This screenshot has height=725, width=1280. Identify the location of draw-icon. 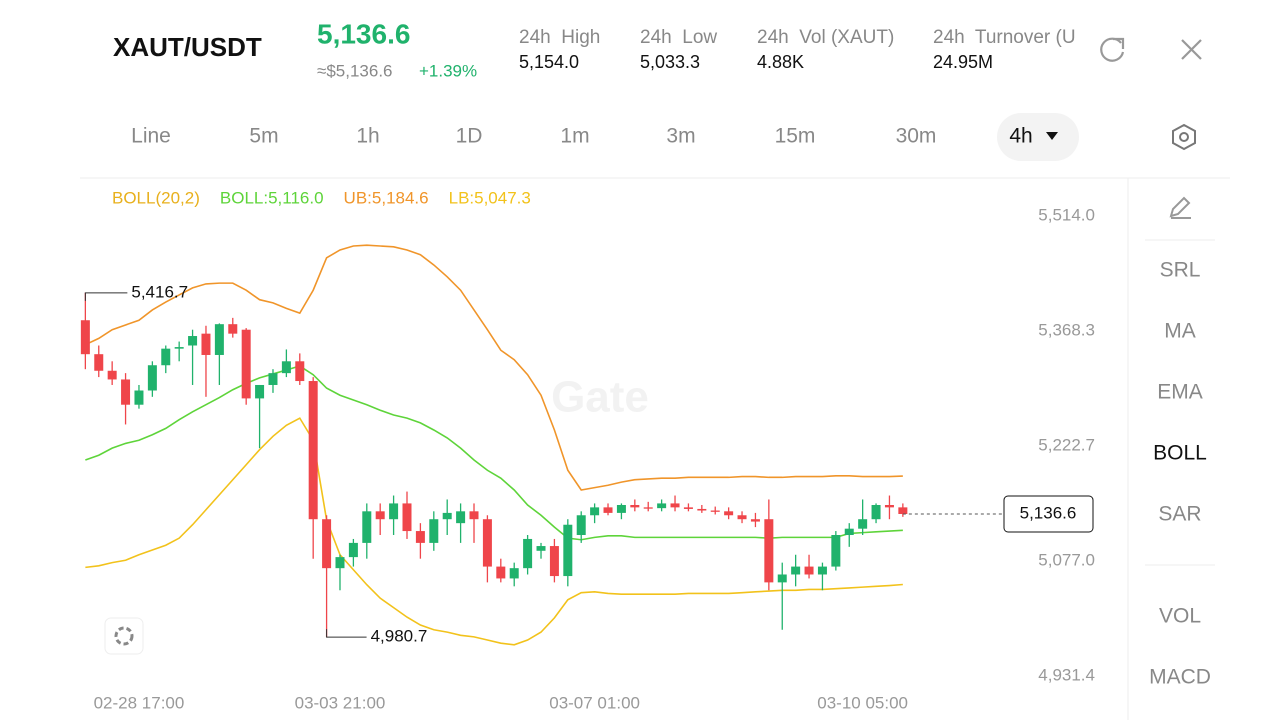
(1180, 207).